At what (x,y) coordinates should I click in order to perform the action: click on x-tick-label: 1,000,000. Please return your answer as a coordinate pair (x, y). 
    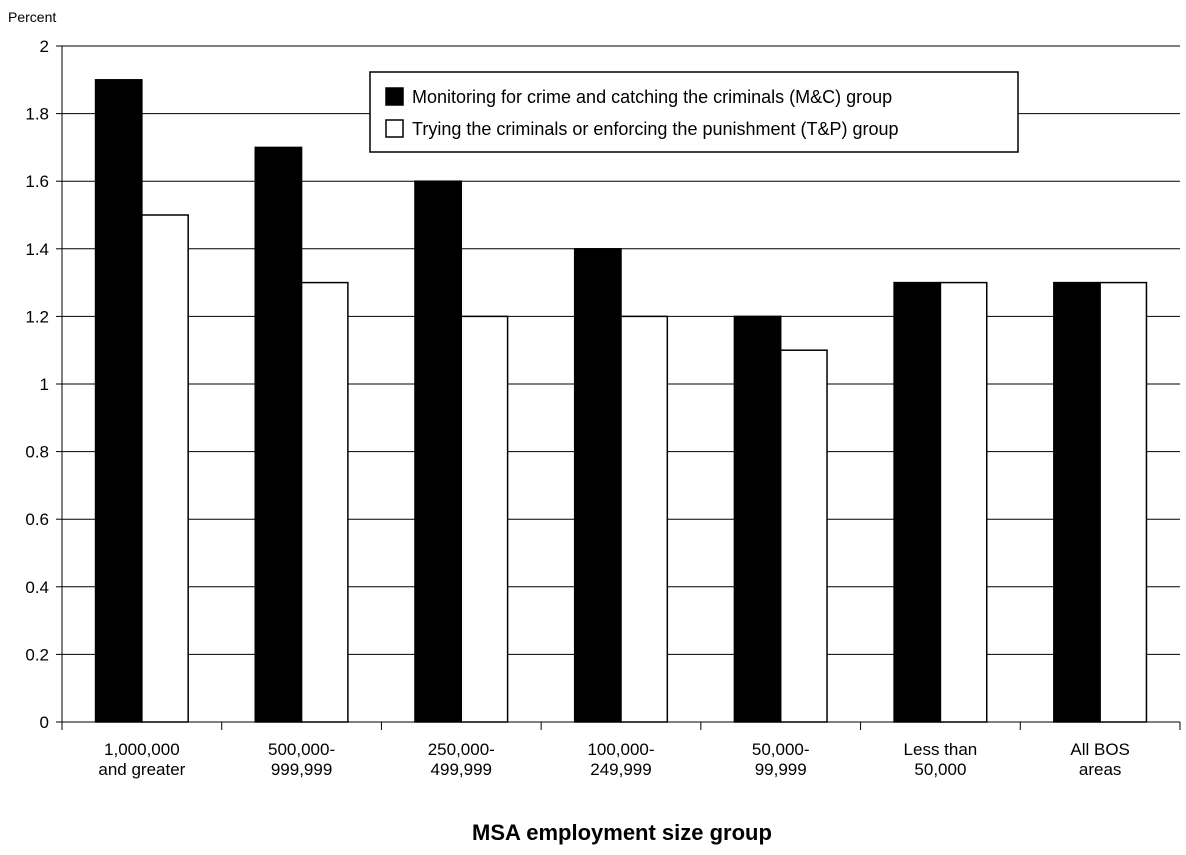
    Looking at the image, I should click on (142, 749).